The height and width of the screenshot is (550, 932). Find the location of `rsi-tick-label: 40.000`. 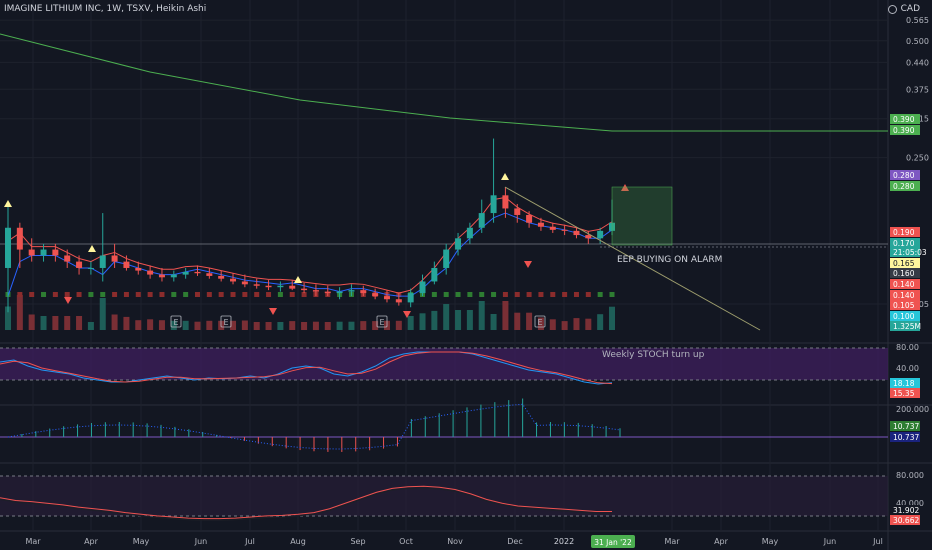

rsi-tick-label: 40.000 is located at coordinates (910, 503).